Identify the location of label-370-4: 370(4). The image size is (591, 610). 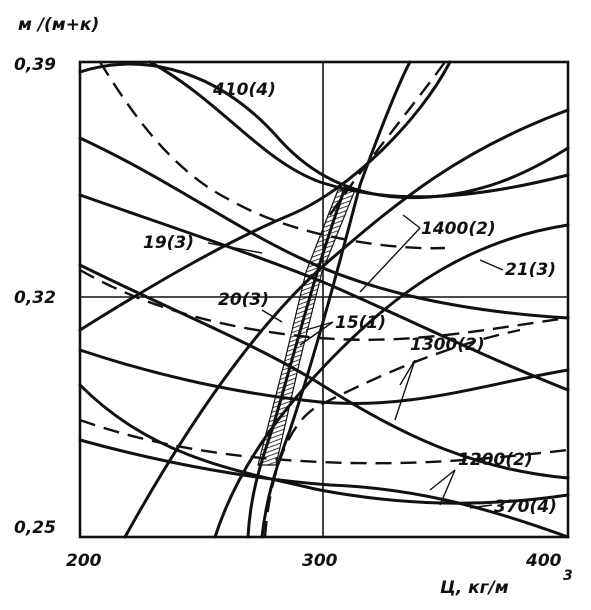
(525, 507).